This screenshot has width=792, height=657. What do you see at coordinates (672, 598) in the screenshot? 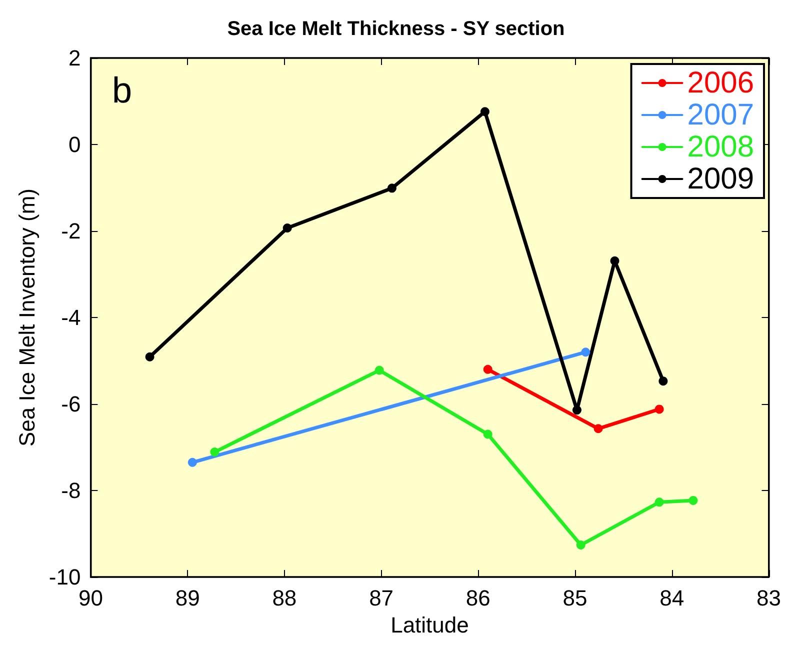
I see `x-tick-label: 84` at bounding box center [672, 598].